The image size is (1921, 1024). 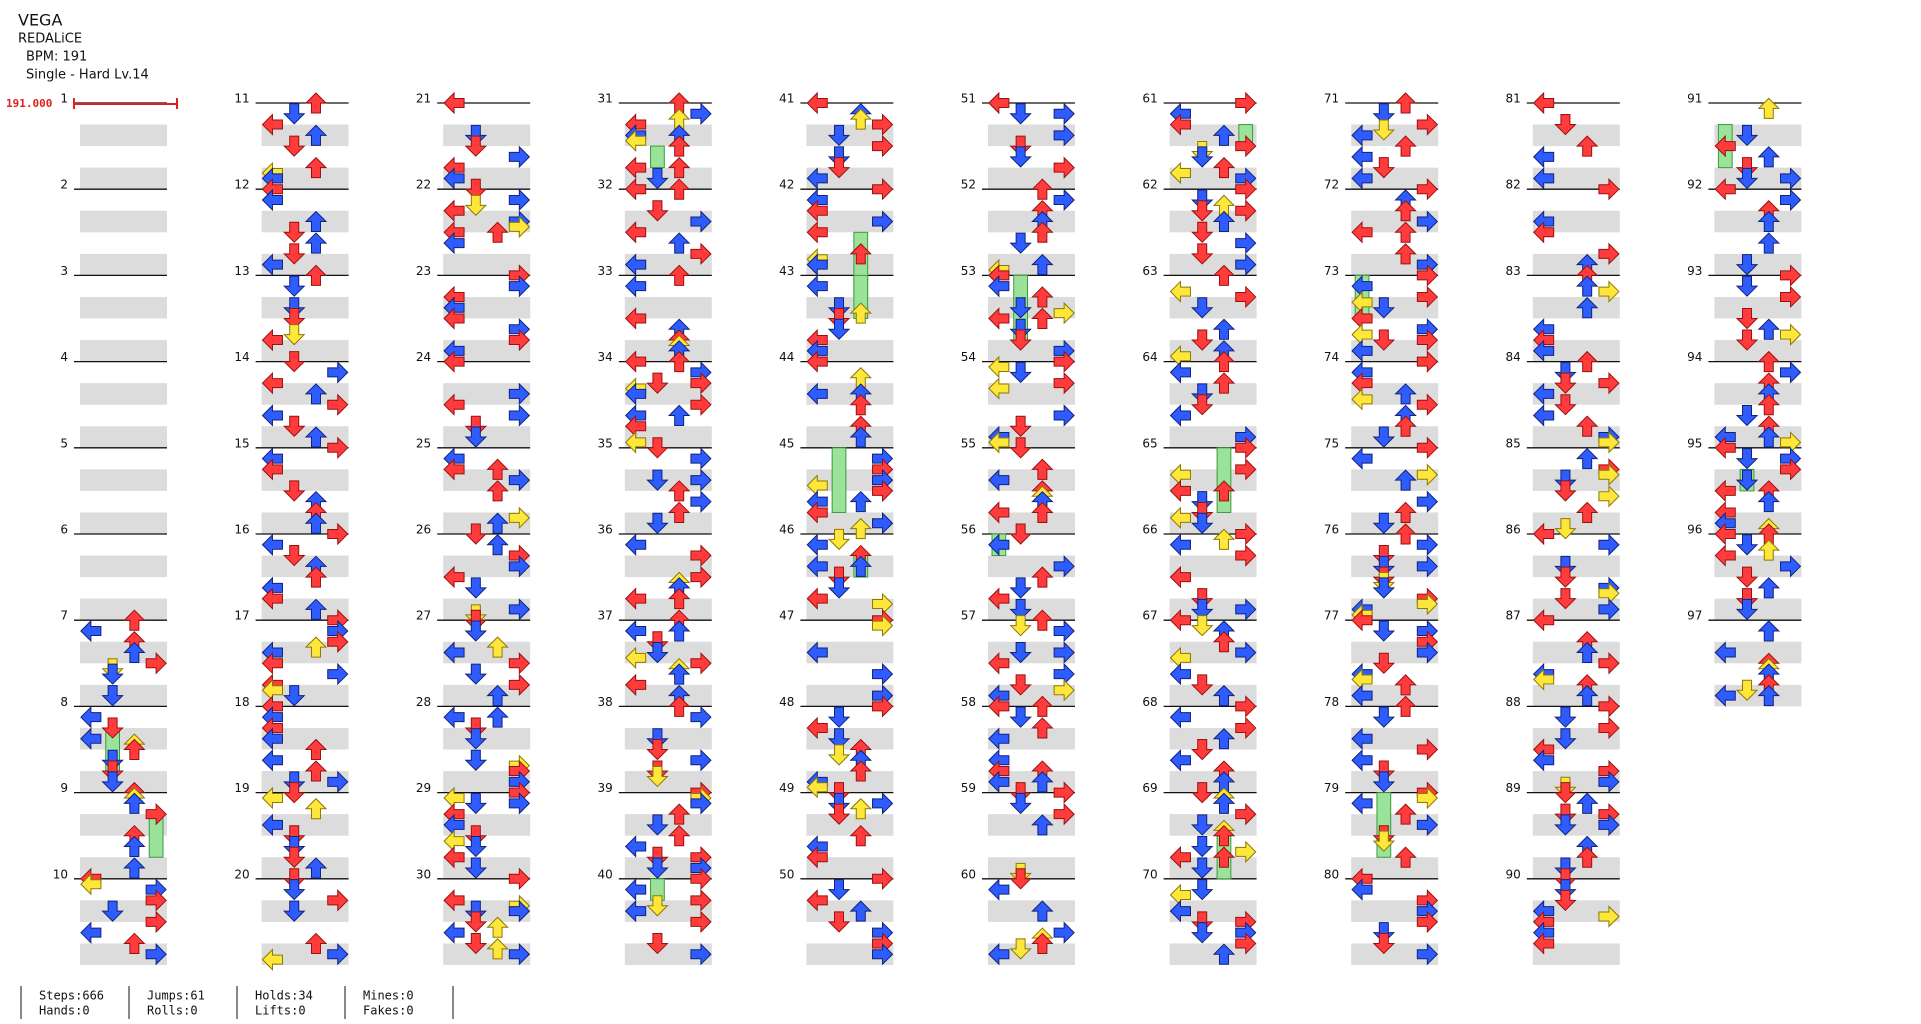 I want to click on measure-number: 76, so click(x=1331, y=530).